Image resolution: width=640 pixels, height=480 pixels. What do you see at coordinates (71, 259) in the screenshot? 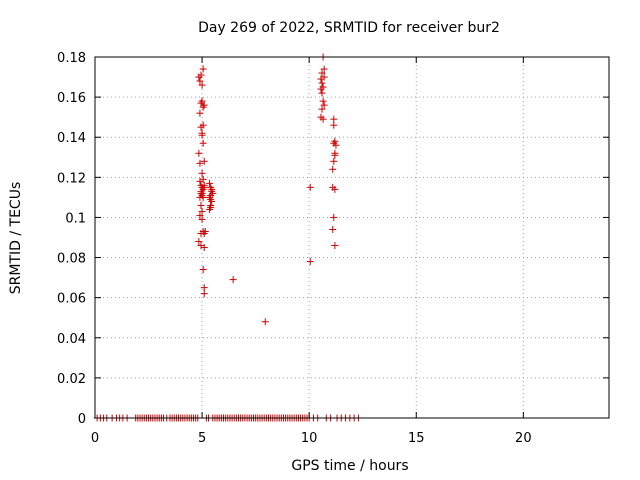
I see `y-tick-label: 0.08` at bounding box center [71, 259].